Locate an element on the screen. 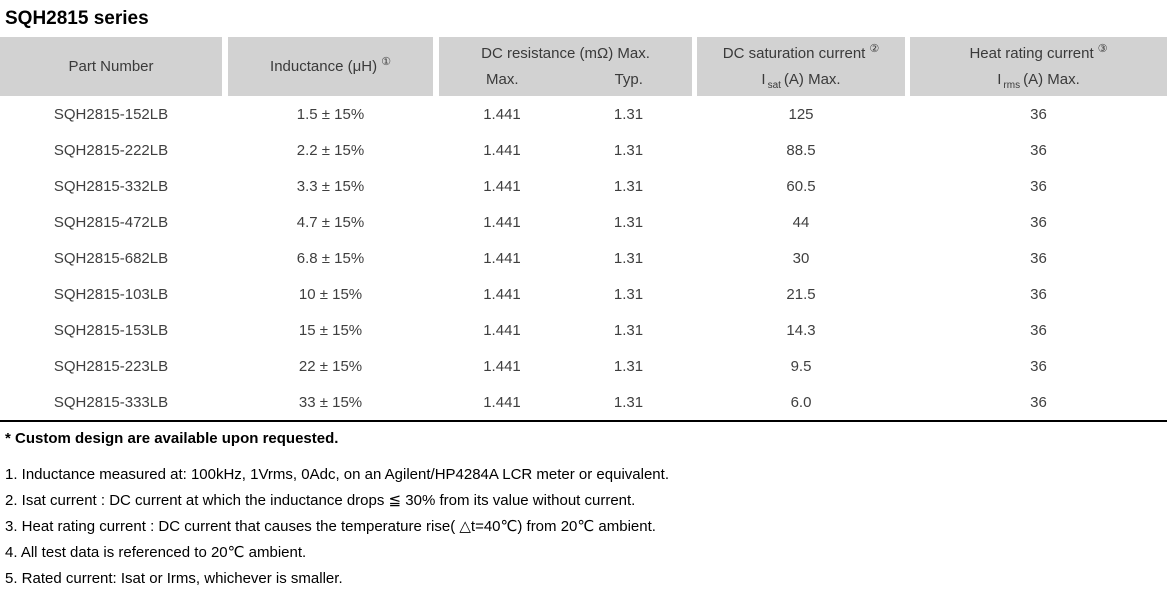 The width and height of the screenshot is (1167, 592). isat-cell: 125 is located at coordinates (801, 114).